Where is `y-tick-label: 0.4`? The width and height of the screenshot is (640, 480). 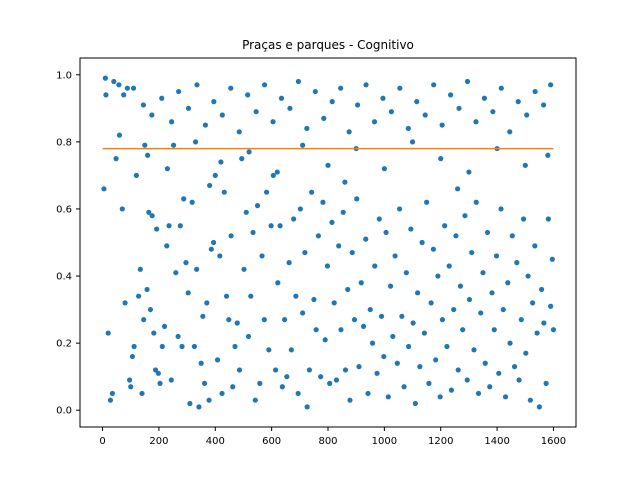 y-tick-label: 0.4 is located at coordinates (64, 277).